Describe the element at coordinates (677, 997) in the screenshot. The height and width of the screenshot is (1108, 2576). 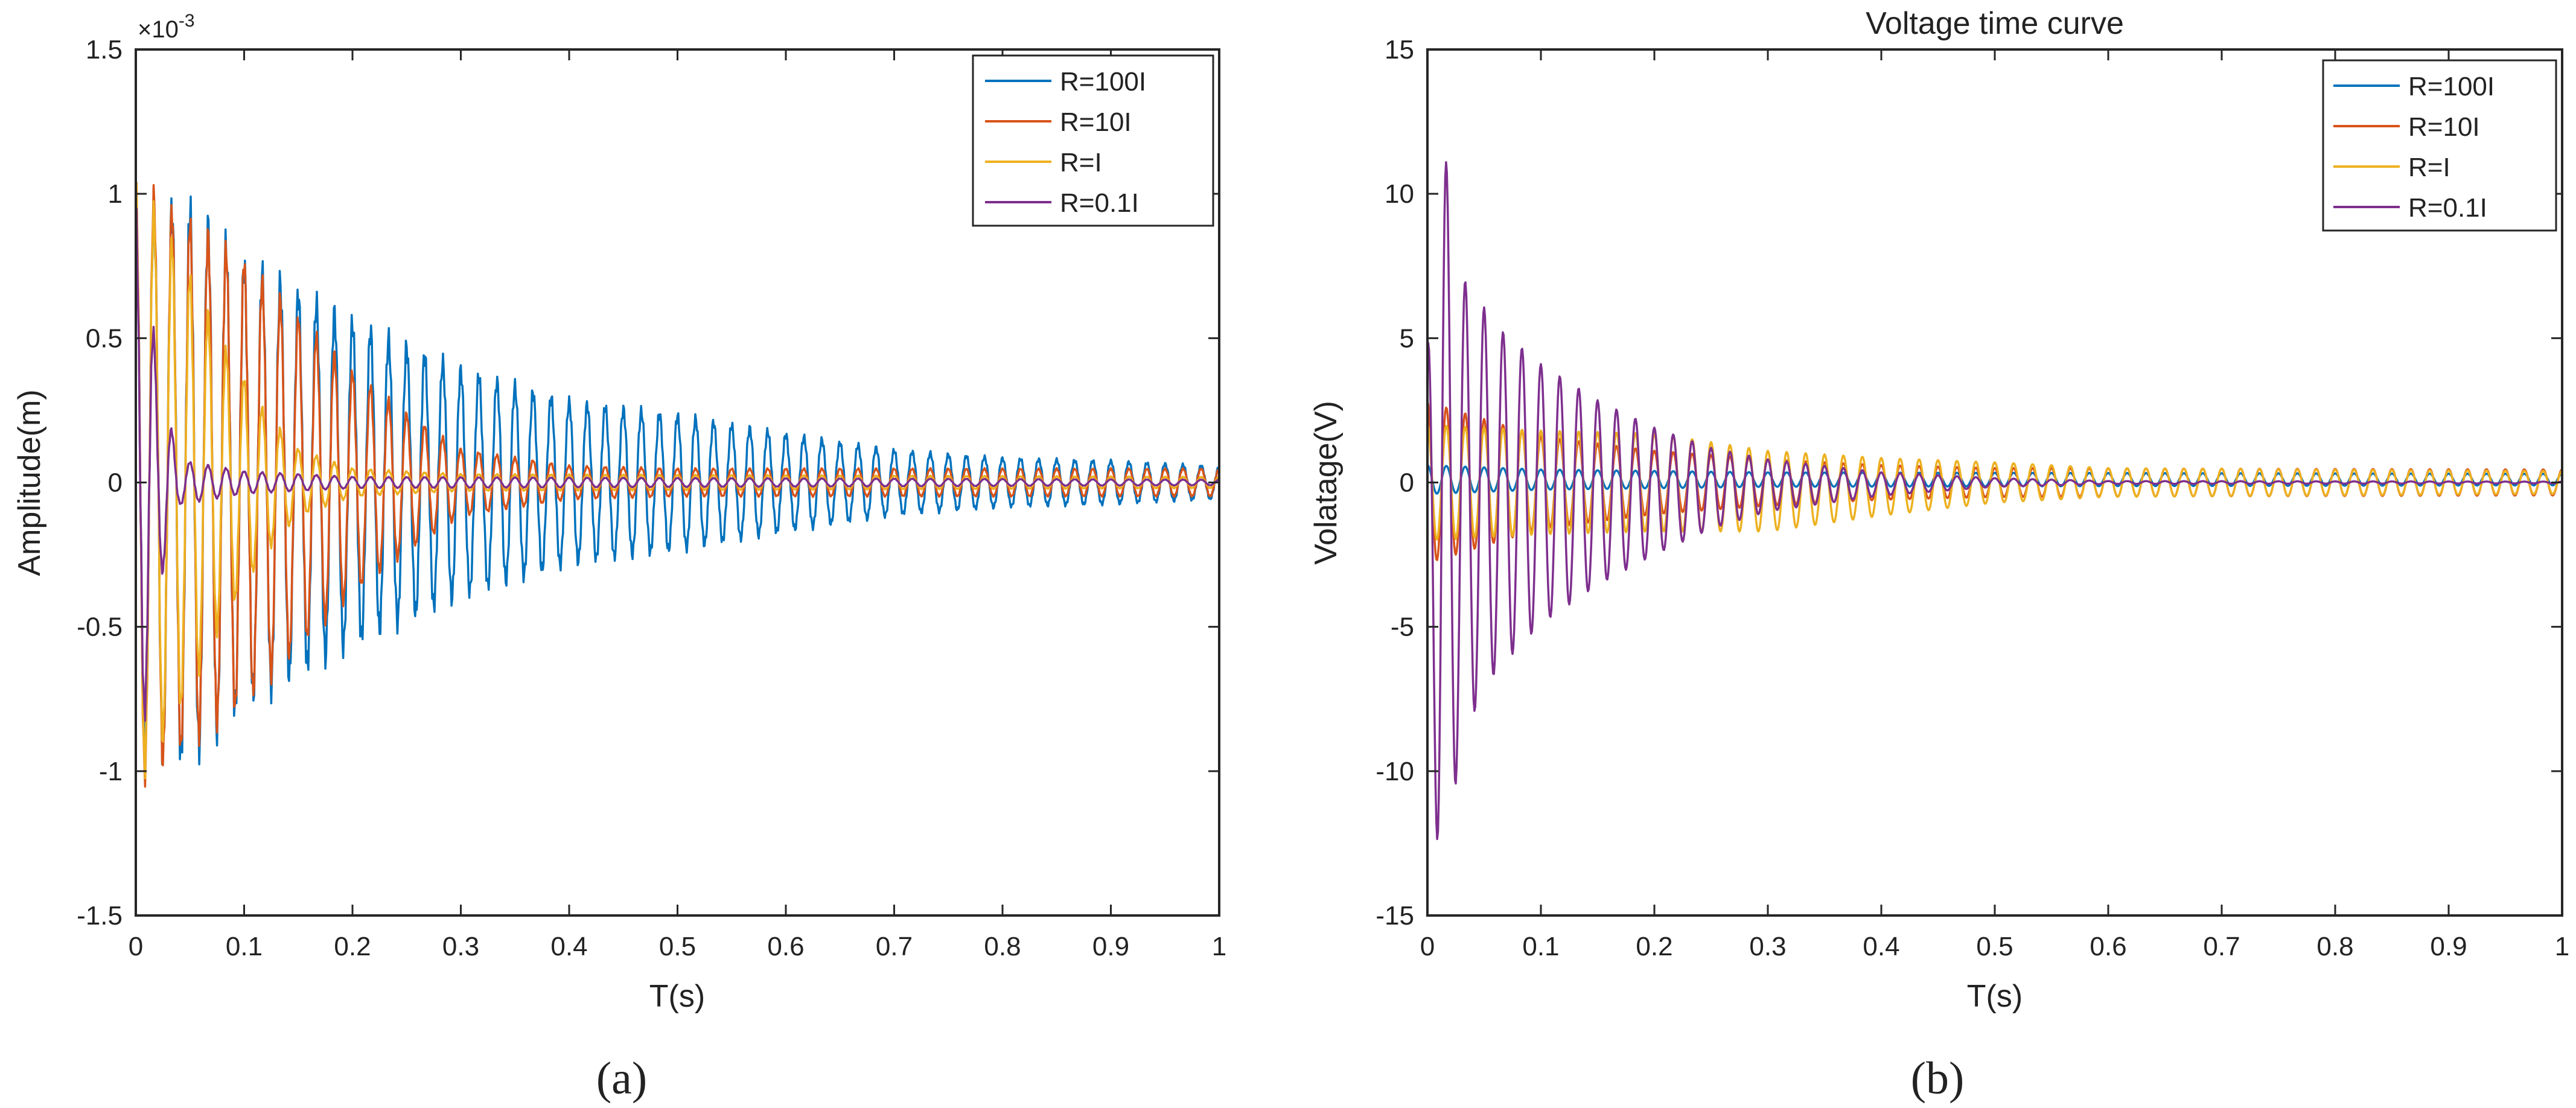
I see `panel-a-x-label: T(s)` at that location.